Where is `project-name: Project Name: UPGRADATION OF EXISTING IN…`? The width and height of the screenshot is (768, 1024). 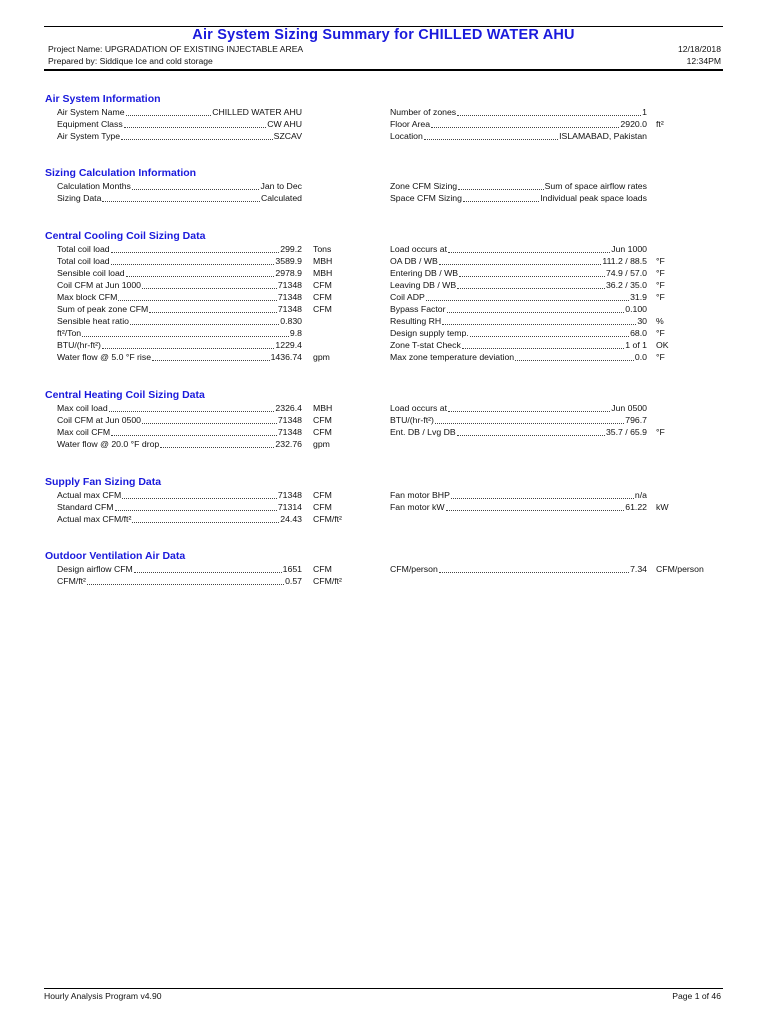 project-name: Project Name: UPGRADATION OF EXISTING IN… is located at coordinates (176, 49).